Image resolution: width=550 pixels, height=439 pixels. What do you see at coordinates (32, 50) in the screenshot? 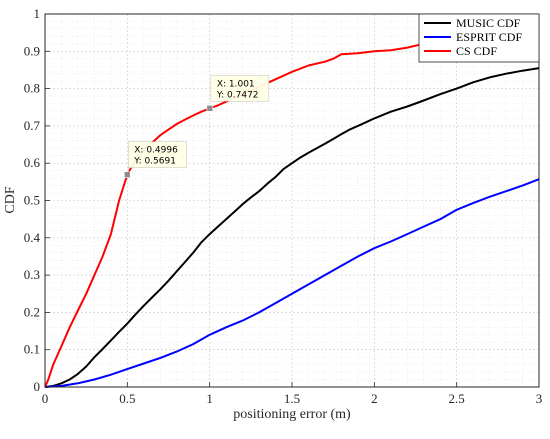
I see `y-tick-label: 0.9` at bounding box center [32, 50].